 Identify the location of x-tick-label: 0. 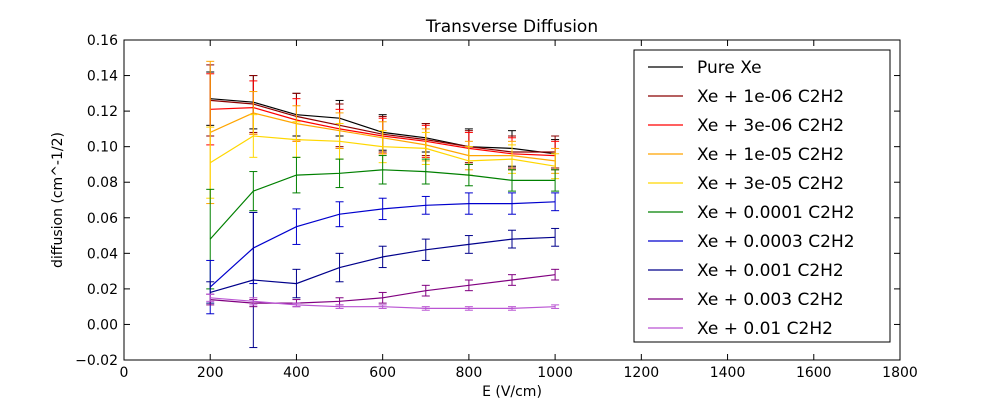
(124, 373).